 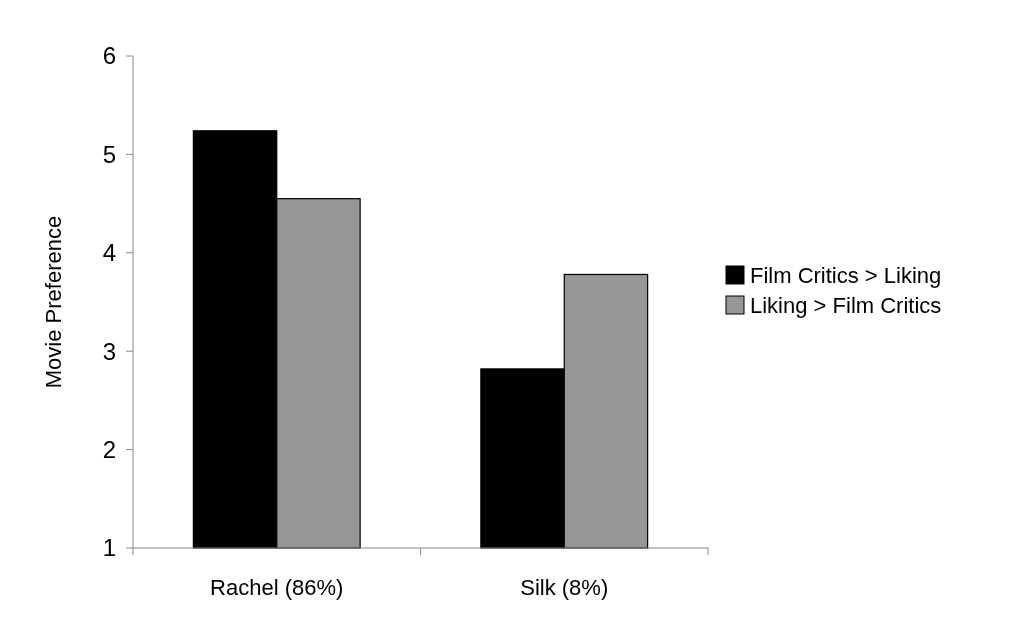 I want to click on y-tick-label: 5, so click(x=109, y=154).